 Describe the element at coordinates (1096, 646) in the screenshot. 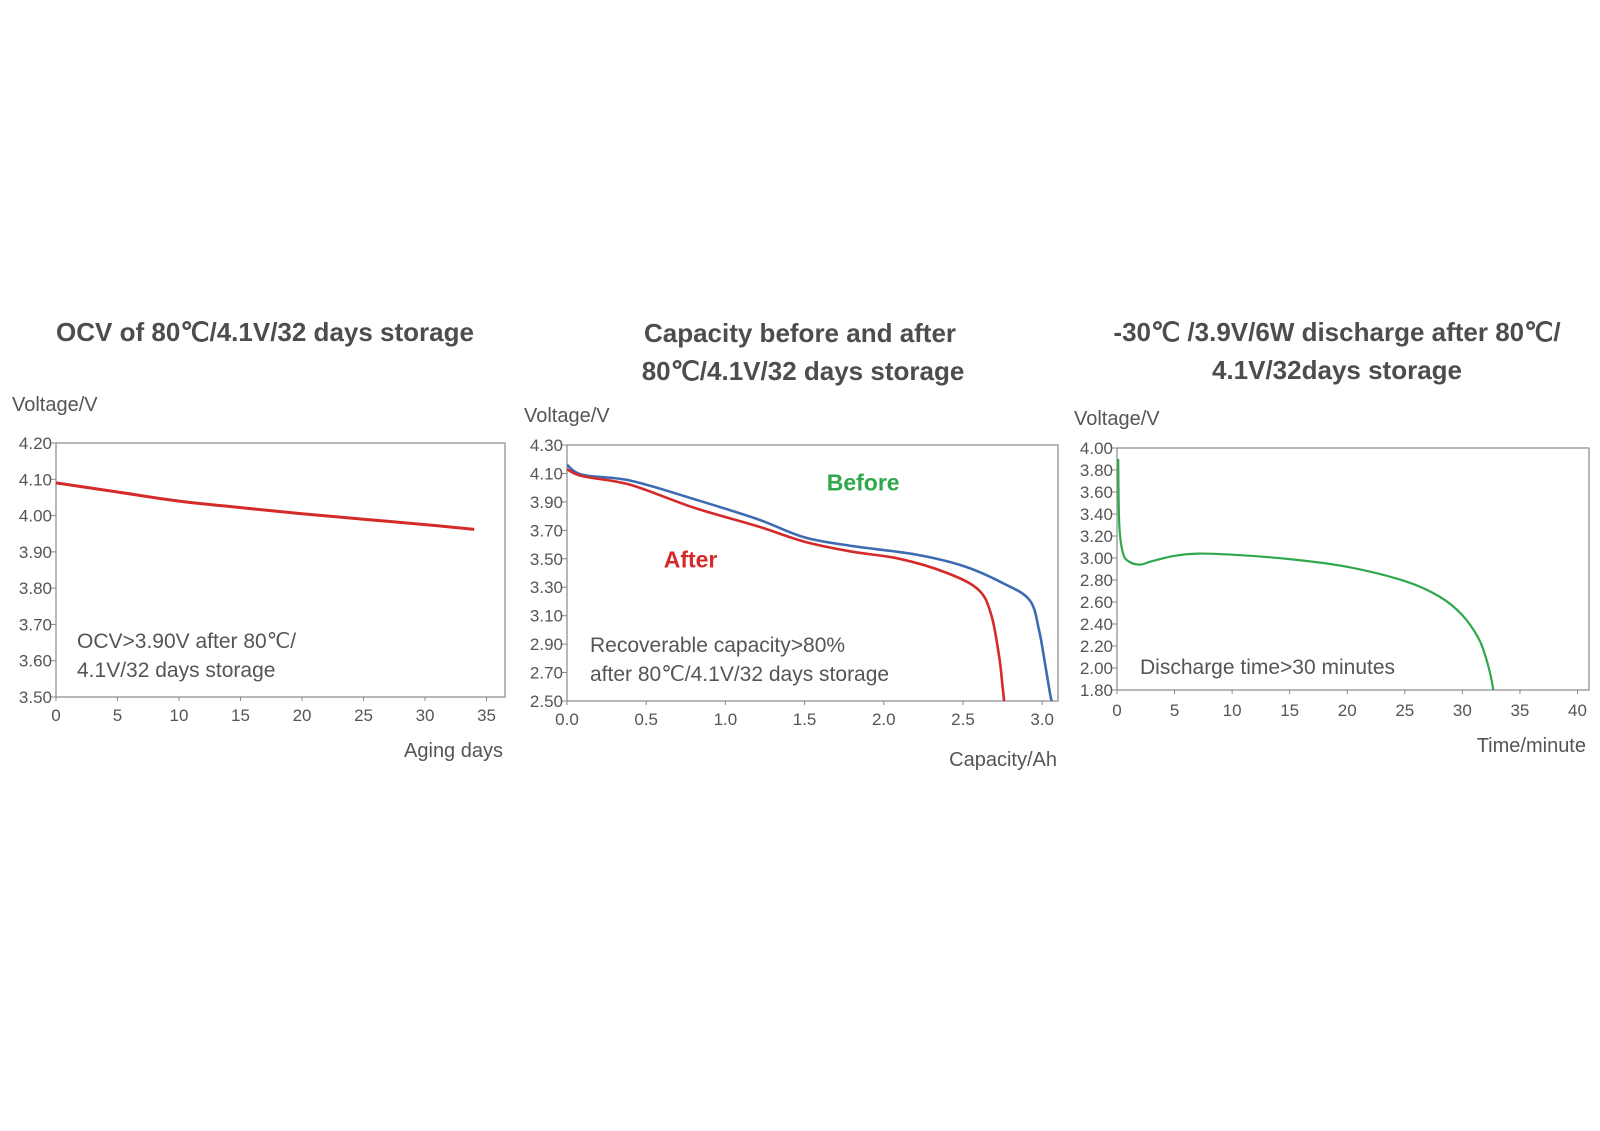

I see `chart-discharge-ytick-label: 2.20` at that location.